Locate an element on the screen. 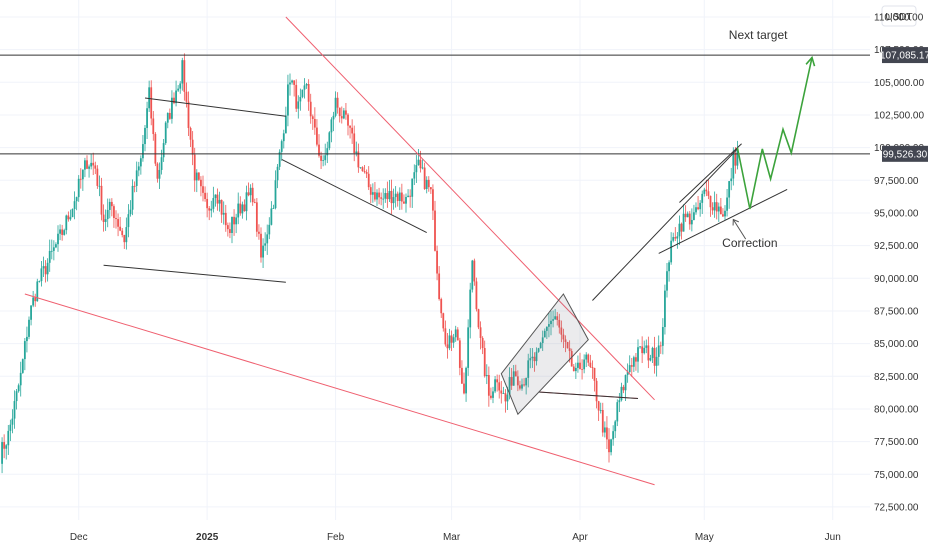 The image size is (932, 550). y-tick-label: 72,500.00 is located at coordinates (896, 507).